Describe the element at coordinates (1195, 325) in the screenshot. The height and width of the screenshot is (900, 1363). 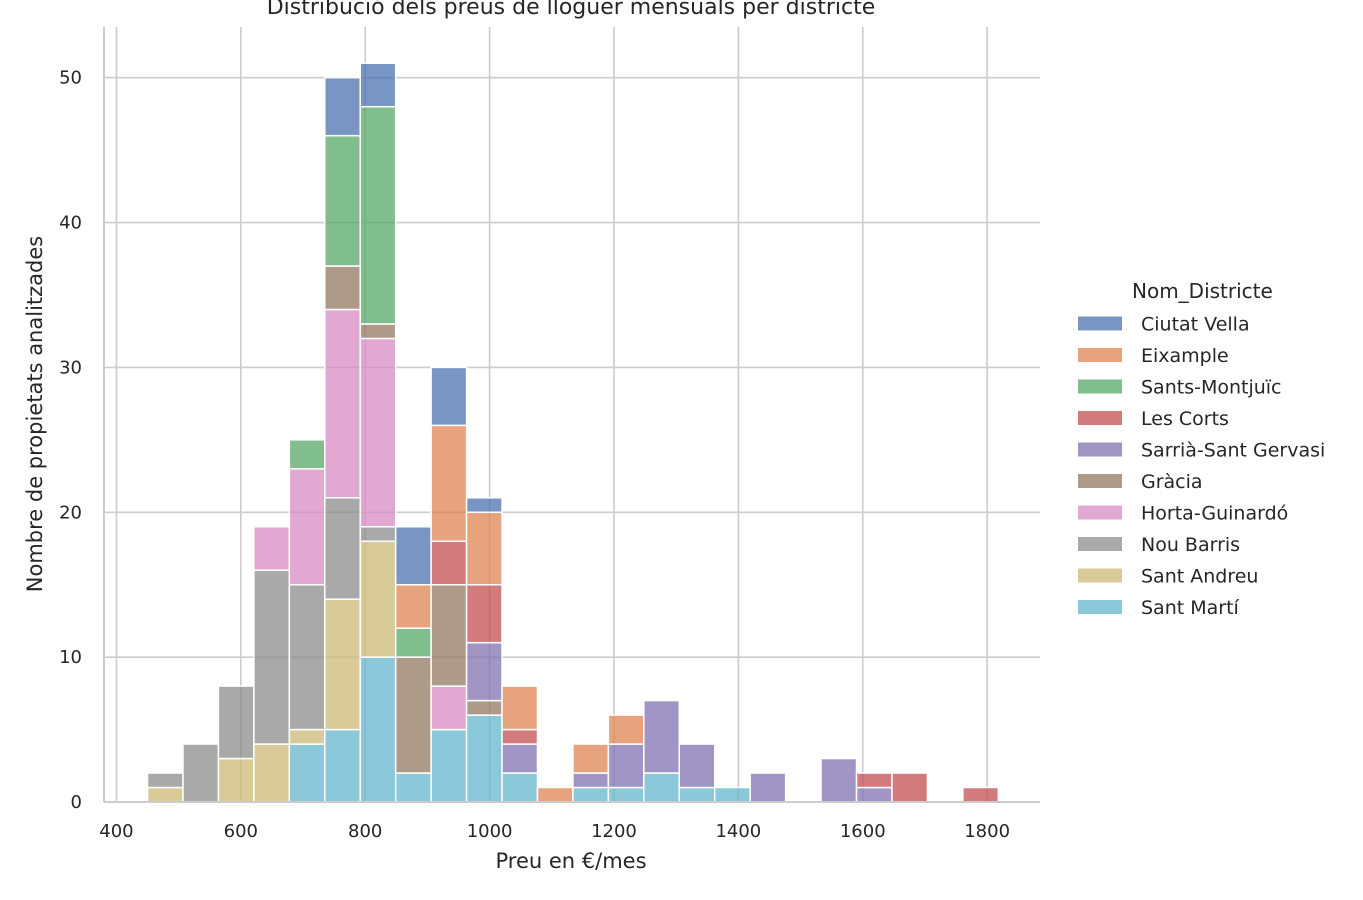
I see `legend-label: Ciutat Vella` at that location.